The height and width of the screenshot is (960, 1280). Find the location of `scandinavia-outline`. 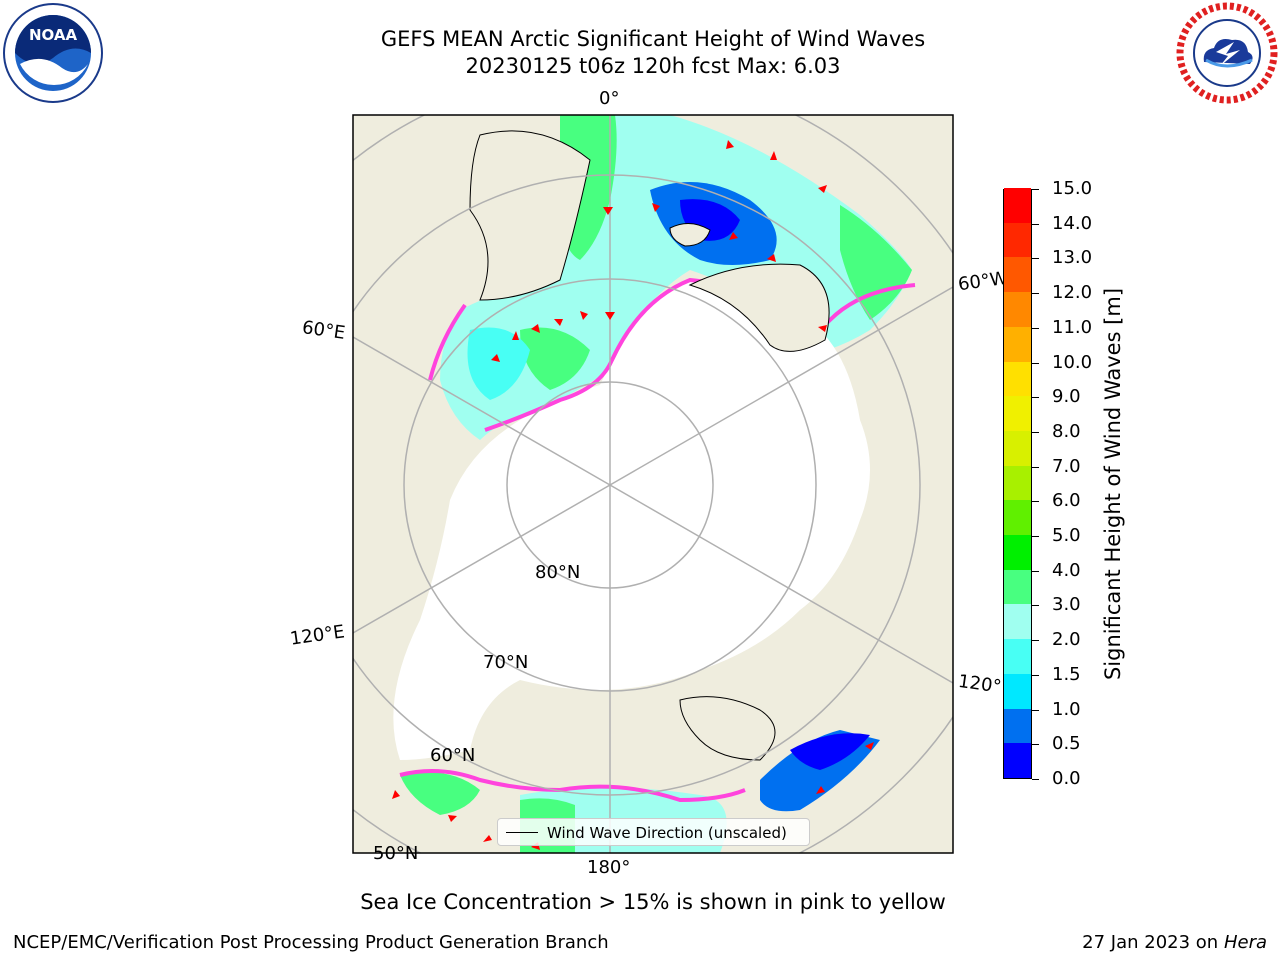

scandinavia-outline is located at coordinates (530, 215).